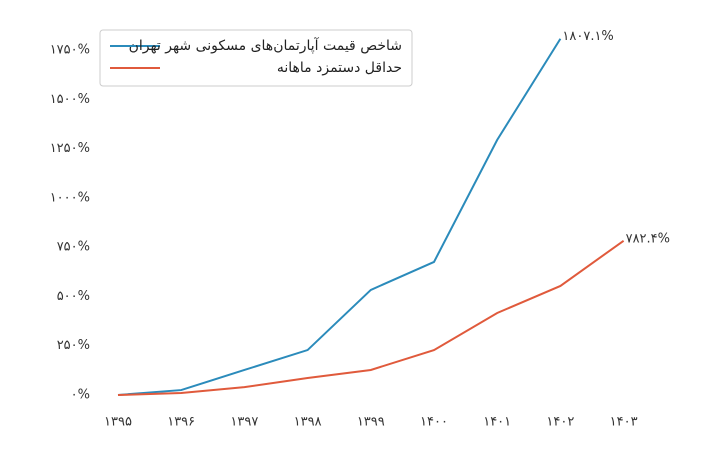 The width and height of the screenshot is (720, 454). What do you see at coordinates (560, 422) in the screenshot?
I see `x-tick-label: ۱۴۰۲` at bounding box center [560, 422].